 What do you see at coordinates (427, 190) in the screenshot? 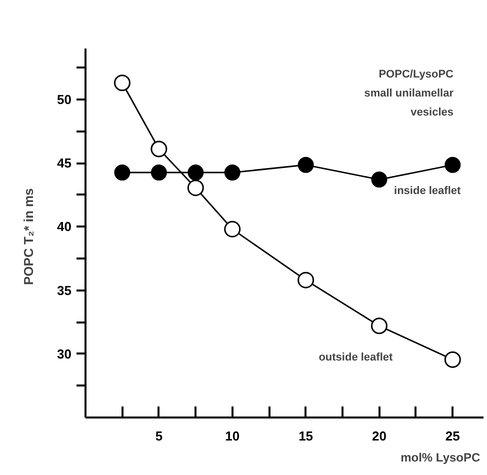
I see `series-label: inside leaflet` at bounding box center [427, 190].